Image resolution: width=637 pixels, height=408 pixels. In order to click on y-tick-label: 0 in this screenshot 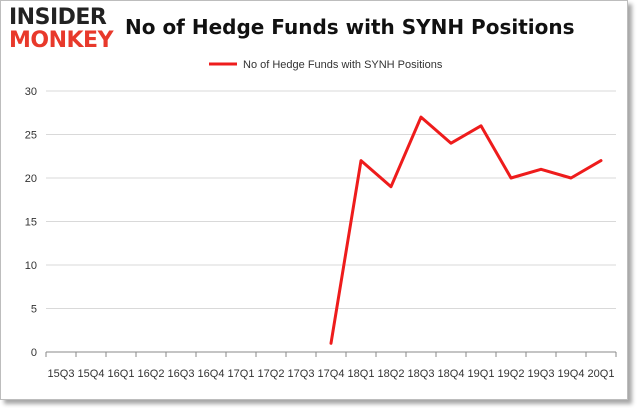, I will do `click(34, 353)`.